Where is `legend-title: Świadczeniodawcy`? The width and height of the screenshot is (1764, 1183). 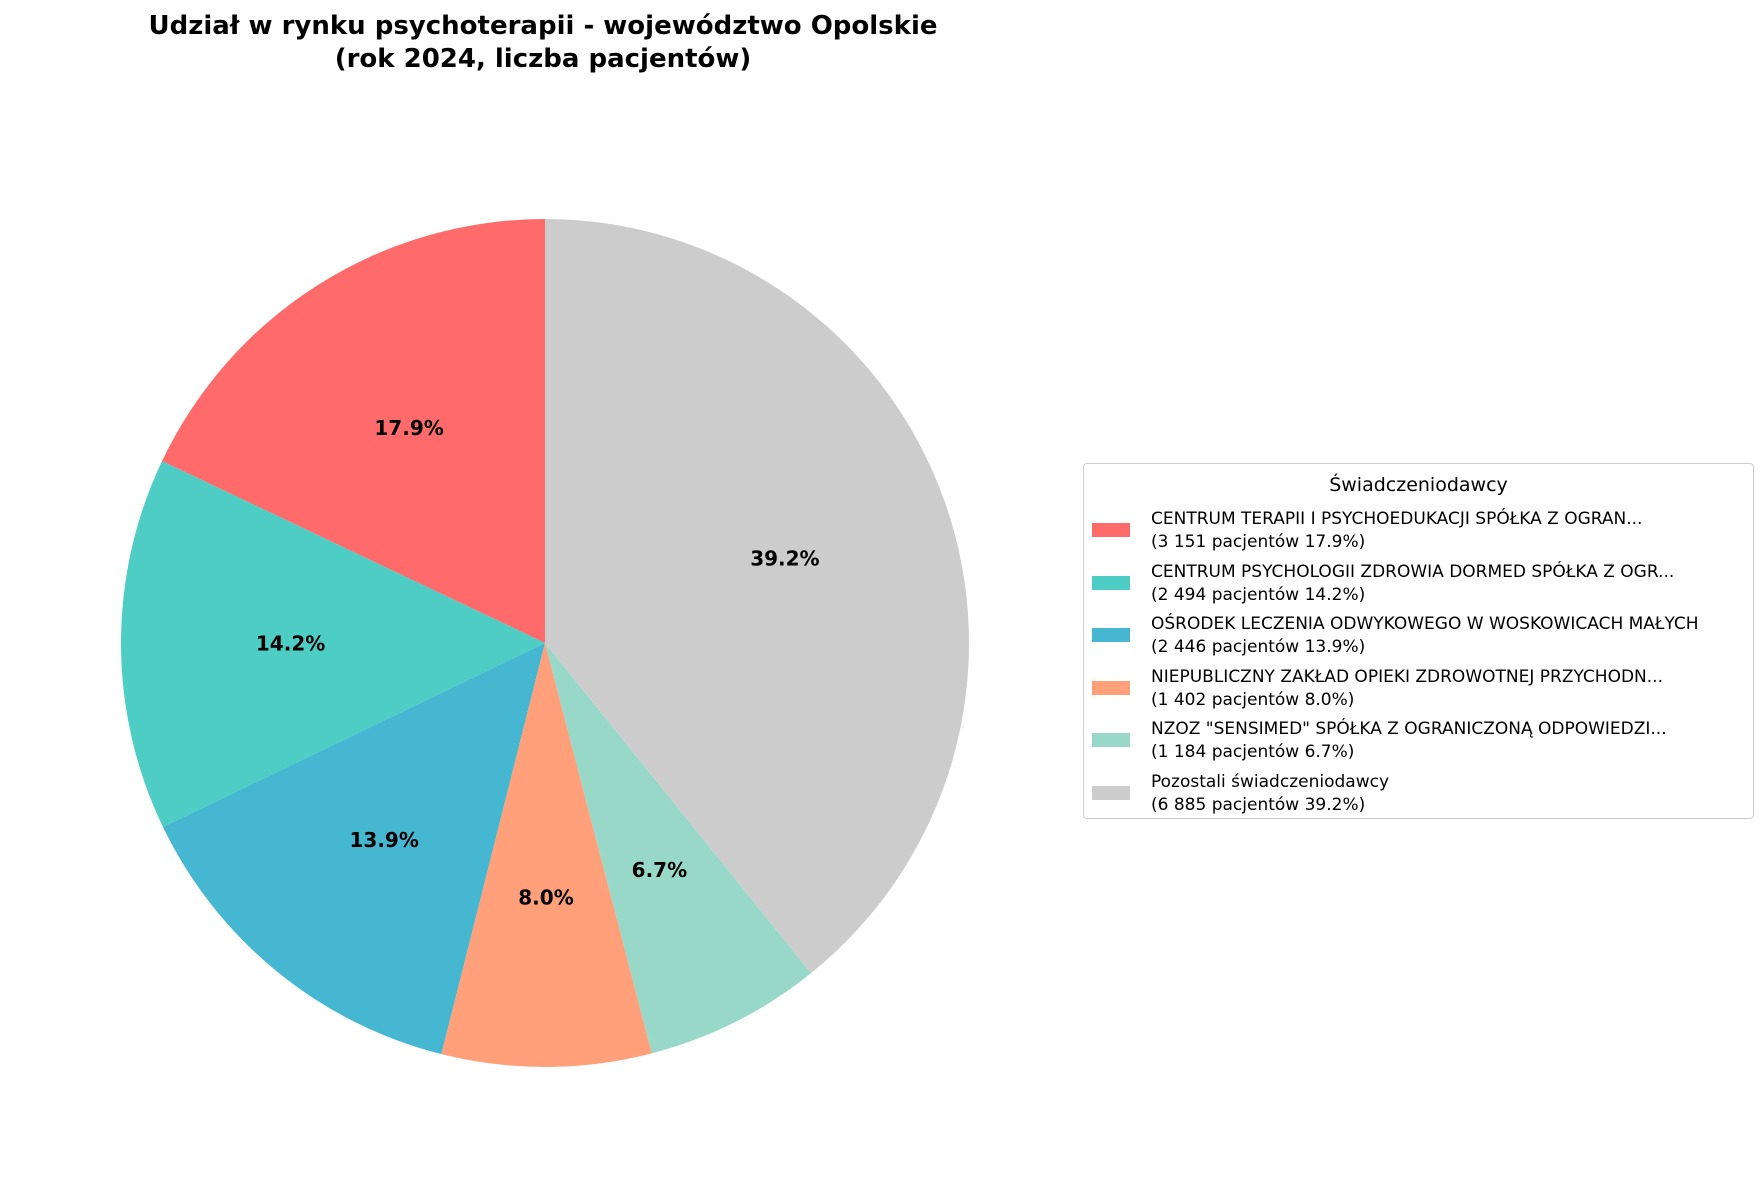 legend-title: Świadczeniodawcy is located at coordinates (1418, 485).